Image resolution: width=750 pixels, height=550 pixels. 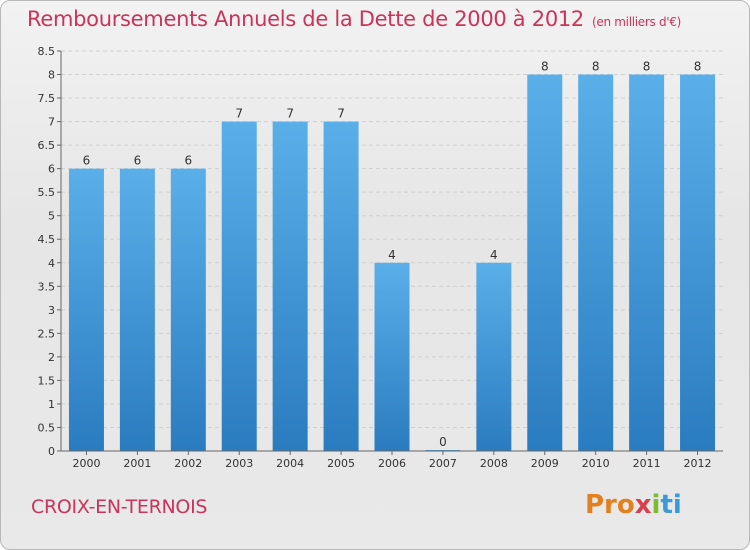 I want to click on logo-part-2: x, so click(x=643, y=505).